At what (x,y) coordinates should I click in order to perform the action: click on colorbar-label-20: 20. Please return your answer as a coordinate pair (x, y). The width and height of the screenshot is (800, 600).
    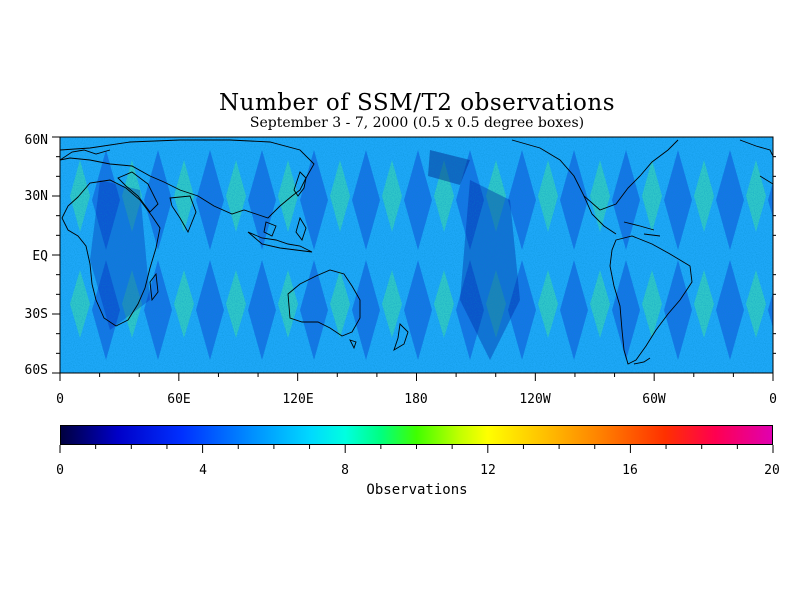
    Looking at the image, I should click on (772, 470).